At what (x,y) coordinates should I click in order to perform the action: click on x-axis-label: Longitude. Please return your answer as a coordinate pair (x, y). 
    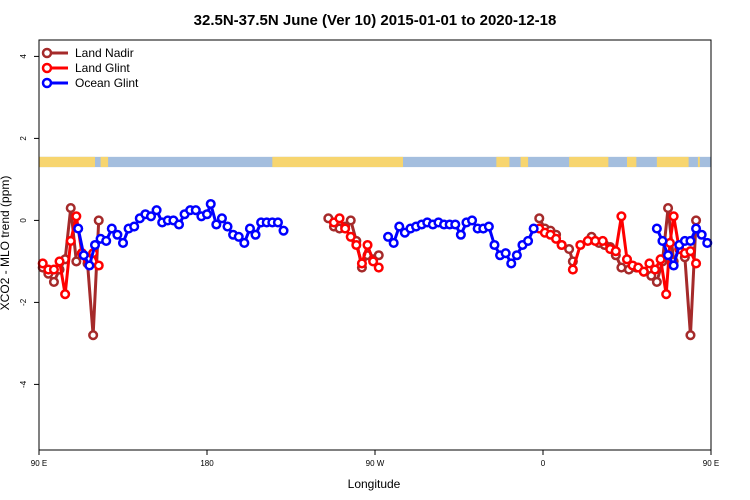
    Looking at the image, I should click on (374, 484).